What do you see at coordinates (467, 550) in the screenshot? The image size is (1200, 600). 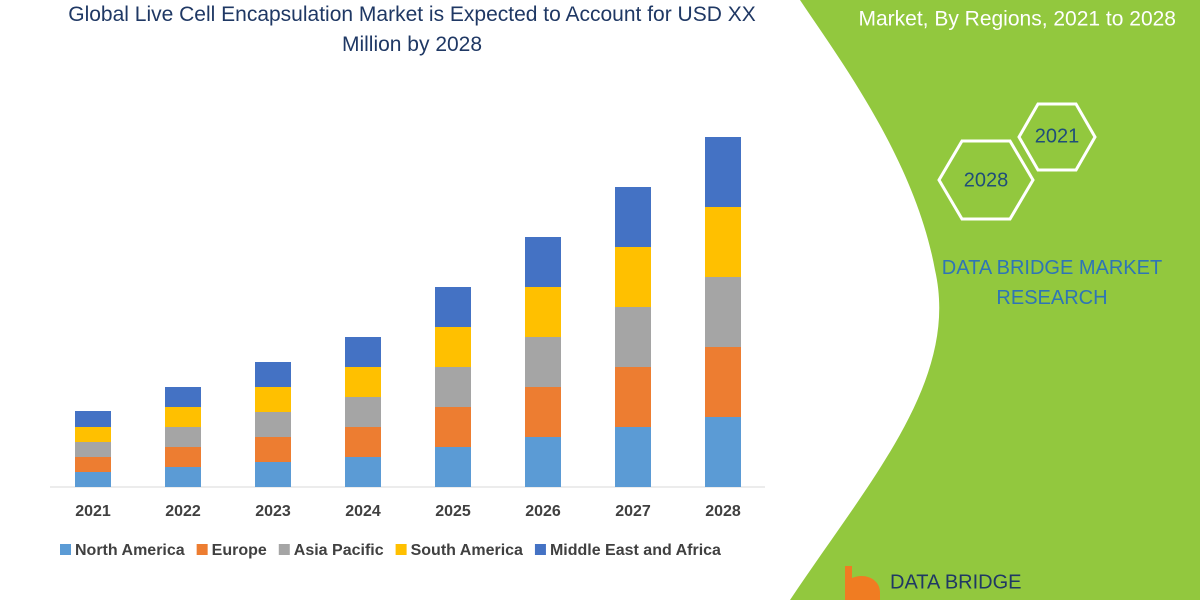 I see `legend-label: South America` at bounding box center [467, 550].